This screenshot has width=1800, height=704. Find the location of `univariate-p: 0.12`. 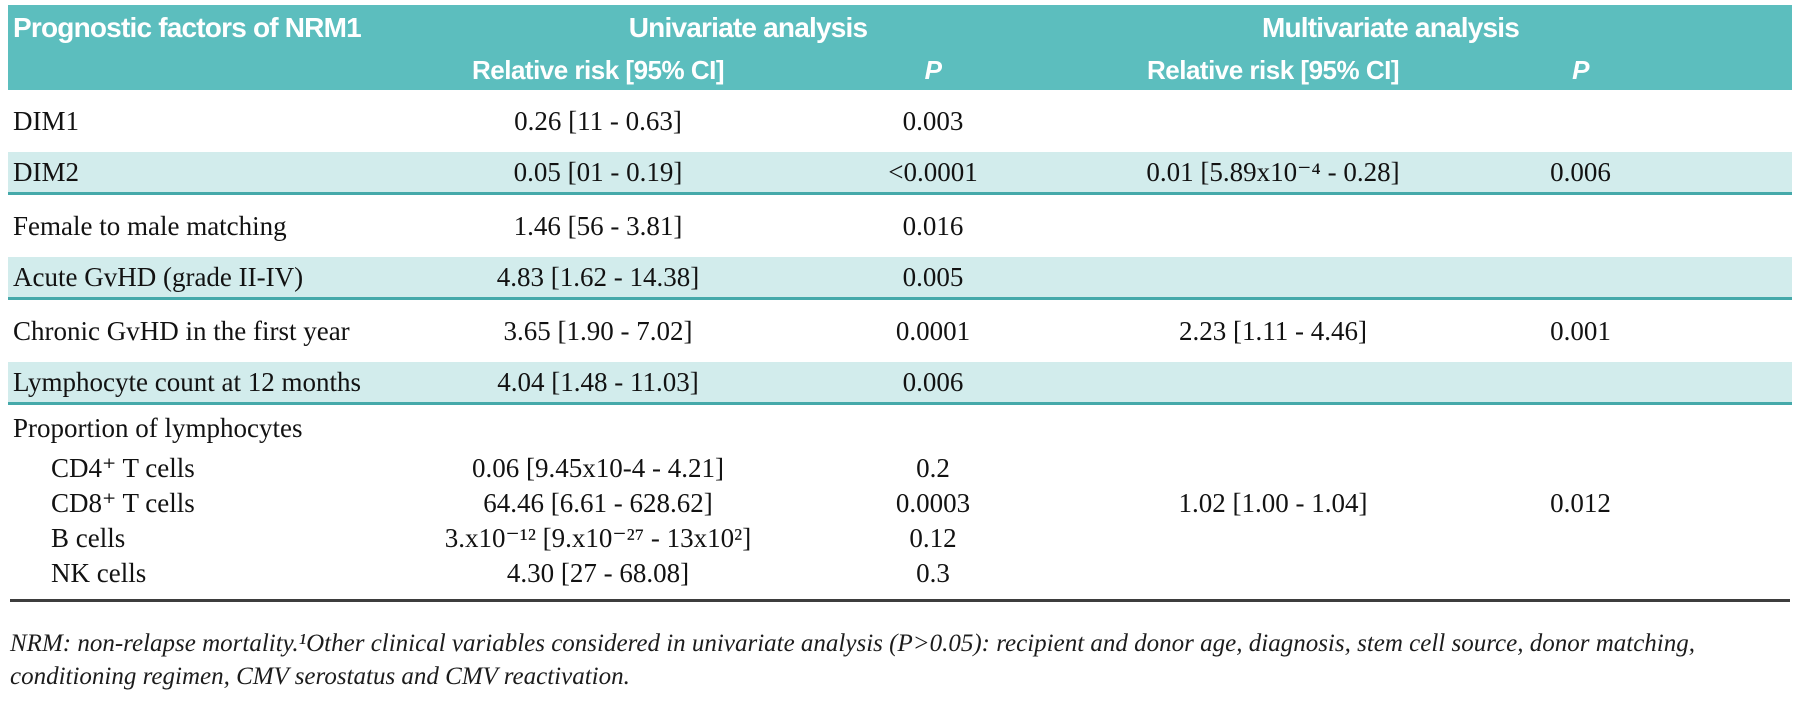

univariate-p: 0.12 is located at coordinates (933, 538).